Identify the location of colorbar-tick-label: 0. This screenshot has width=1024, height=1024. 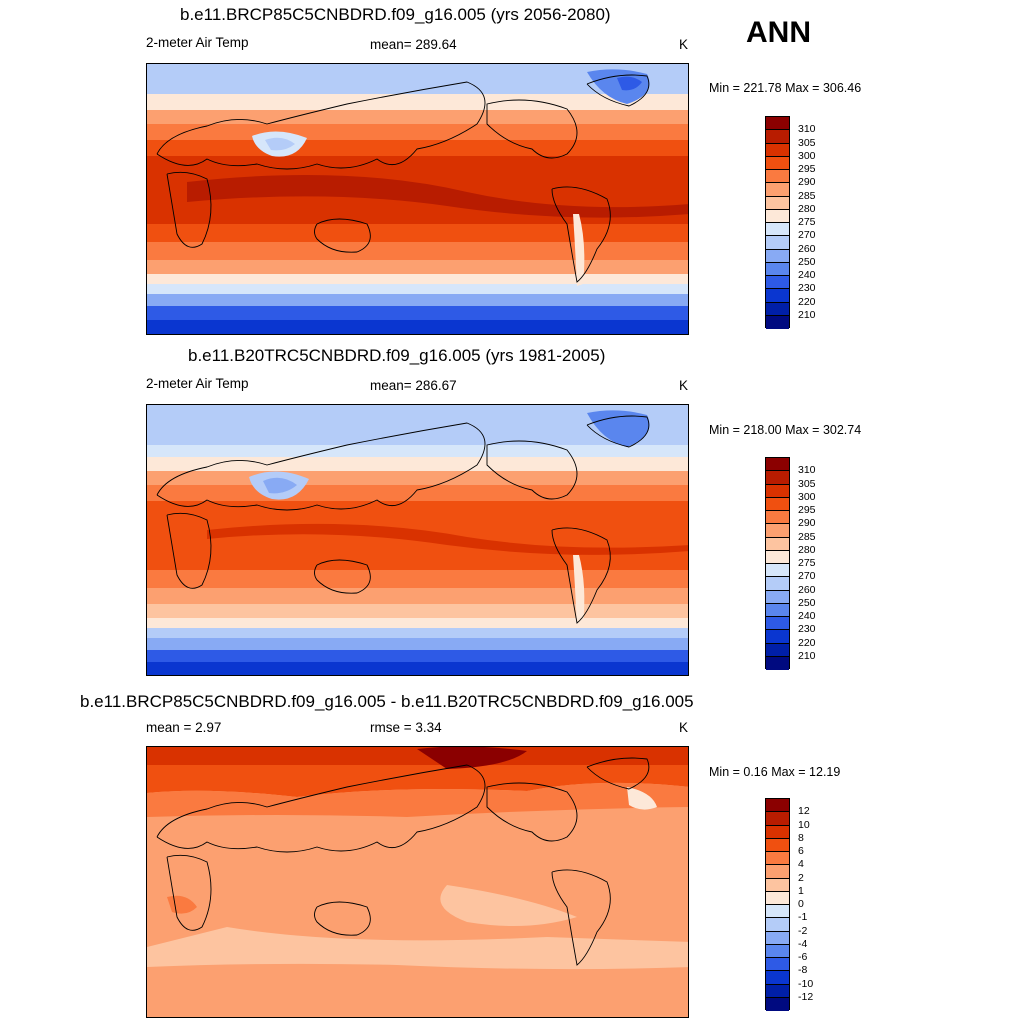
(801, 904).